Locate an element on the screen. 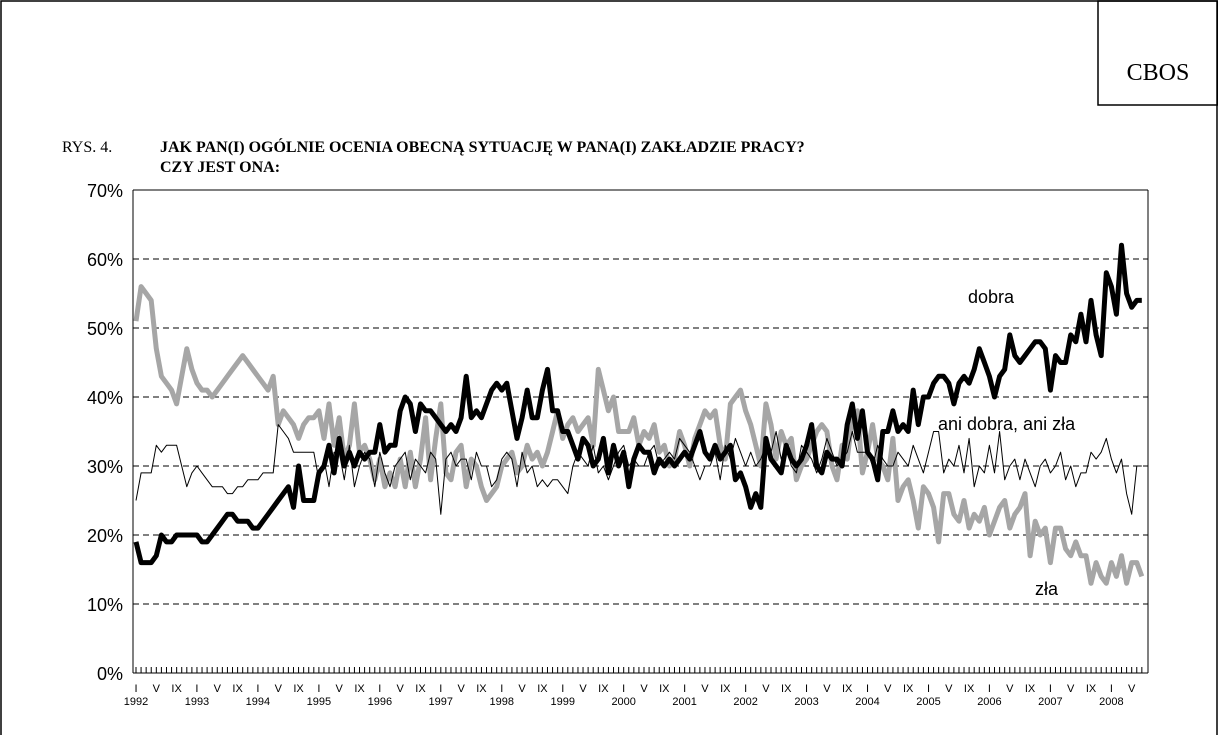 The width and height of the screenshot is (1218, 735). year-label: 2002 is located at coordinates (745, 702).